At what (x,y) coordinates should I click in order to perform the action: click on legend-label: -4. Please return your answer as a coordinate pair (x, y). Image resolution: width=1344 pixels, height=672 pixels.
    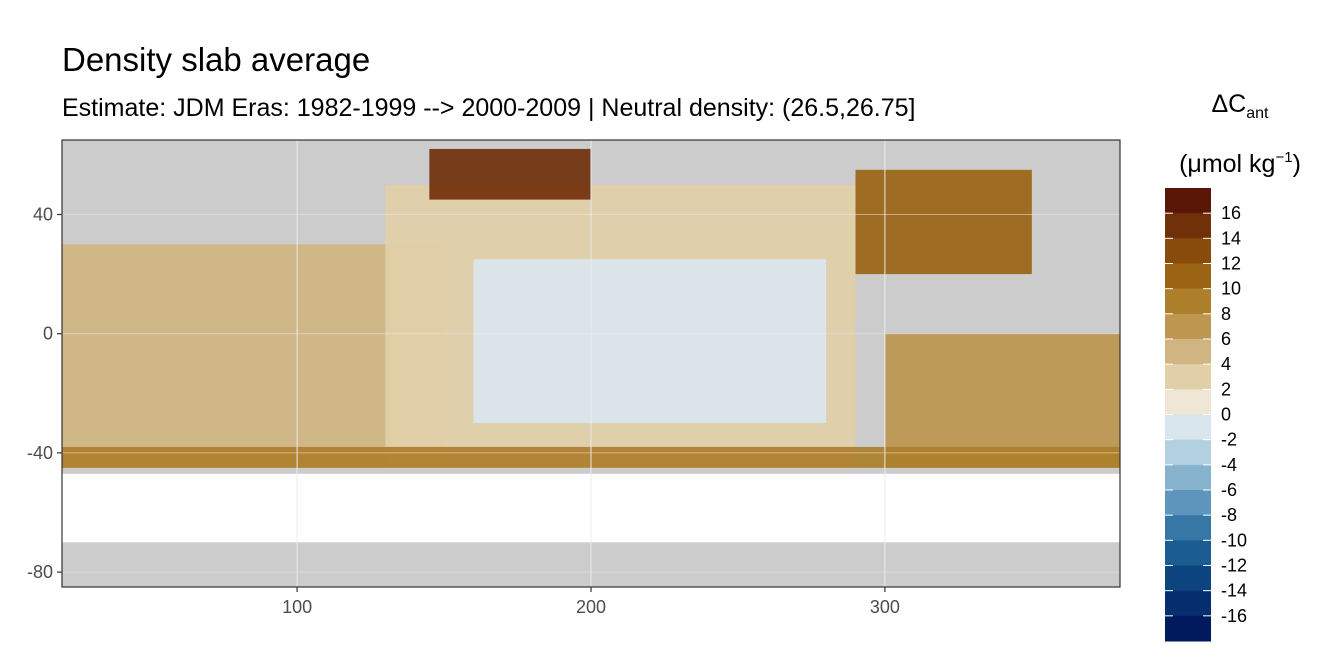
    Looking at the image, I should click on (1229, 465).